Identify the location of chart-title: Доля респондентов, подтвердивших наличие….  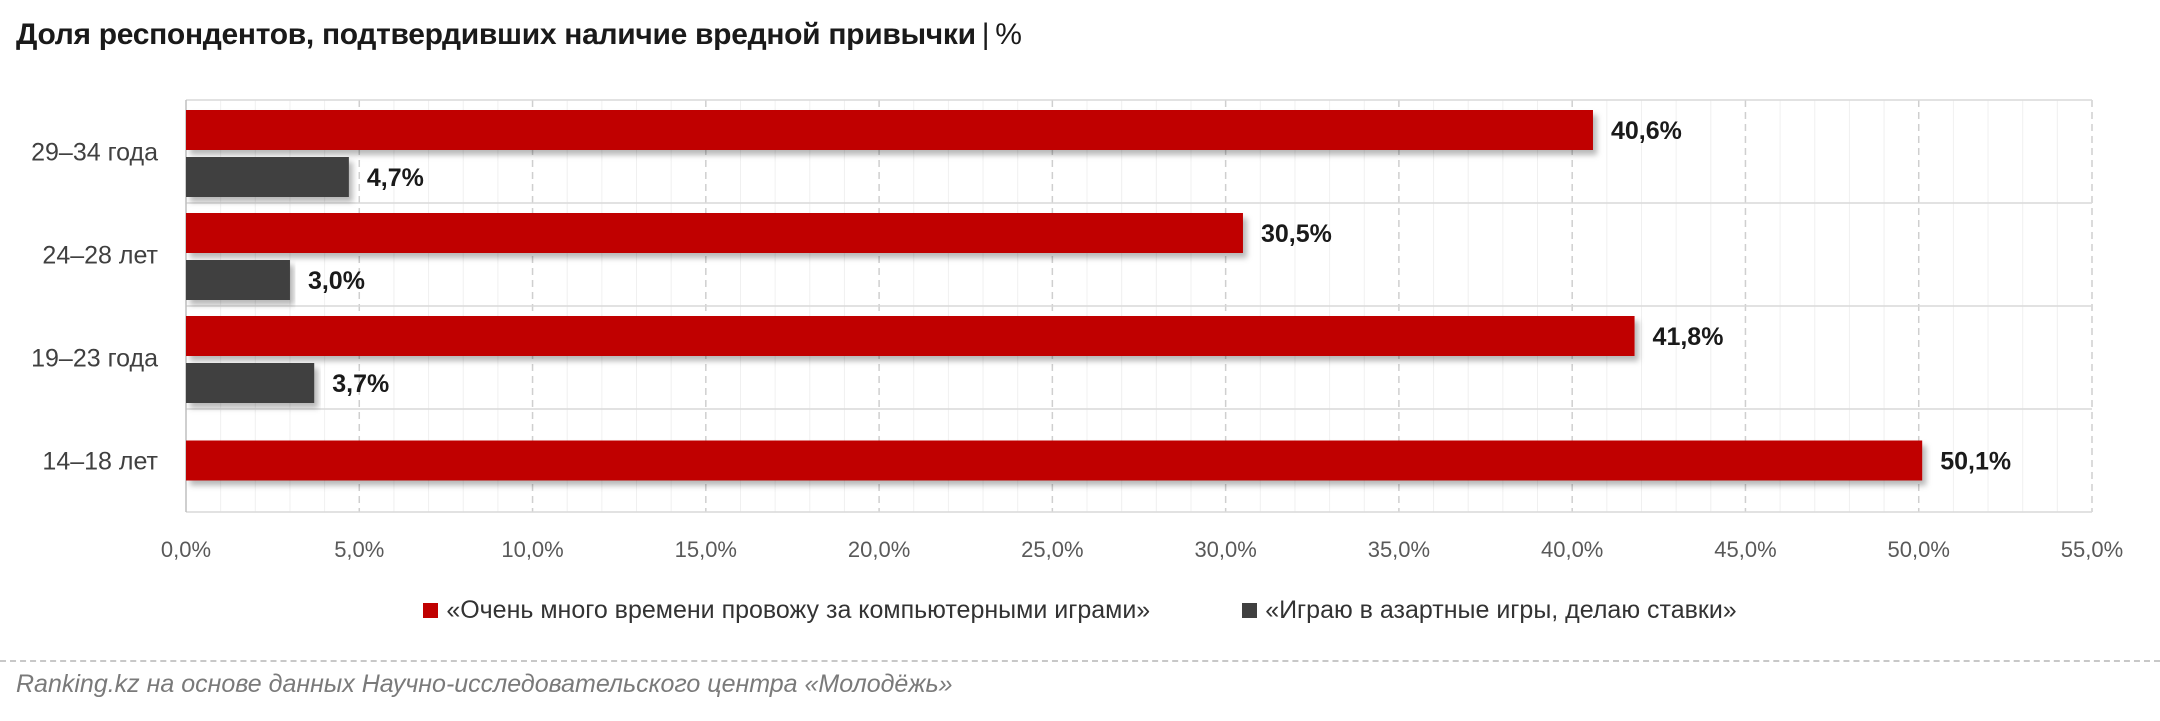
(519, 35).